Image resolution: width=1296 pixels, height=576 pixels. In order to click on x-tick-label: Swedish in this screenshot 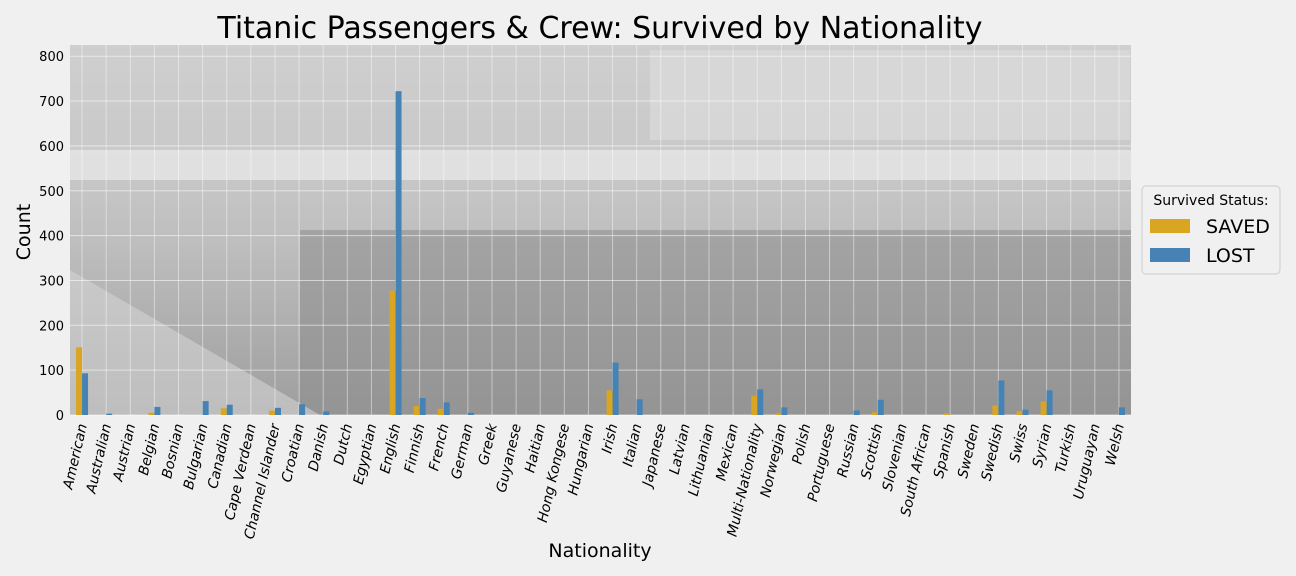, I will do `click(993, 452)`.